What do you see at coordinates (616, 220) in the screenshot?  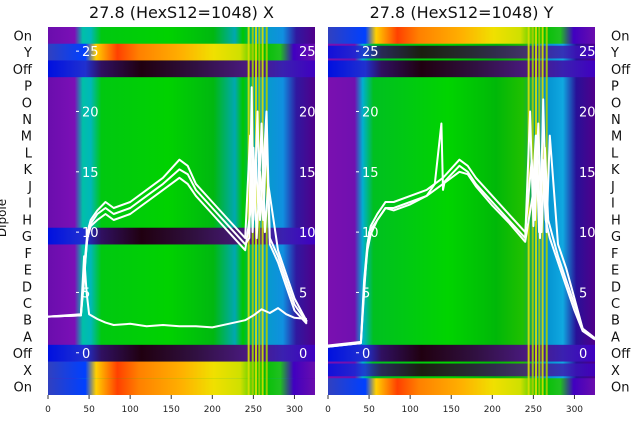 I see `row-label: H` at bounding box center [616, 220].